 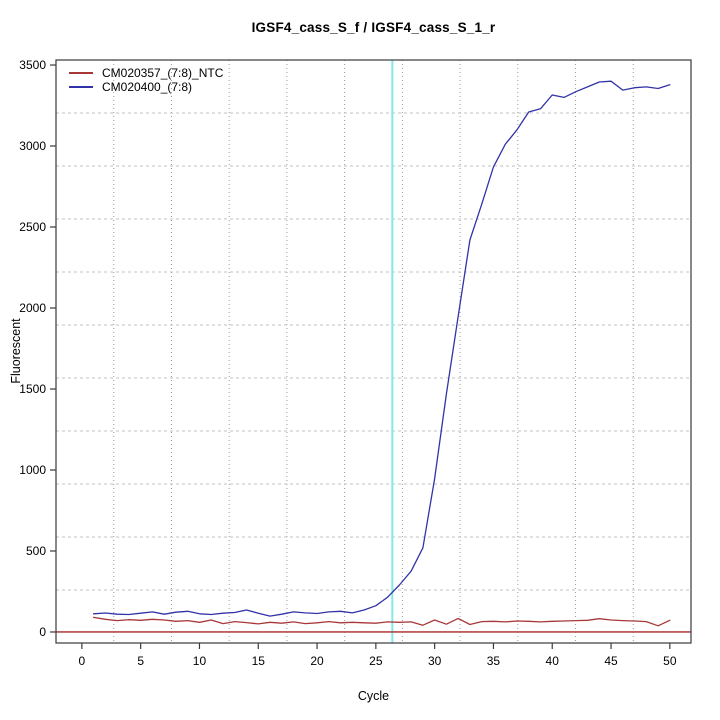 I want to click on x-tick-label: 50, so click(x=670, y=661).